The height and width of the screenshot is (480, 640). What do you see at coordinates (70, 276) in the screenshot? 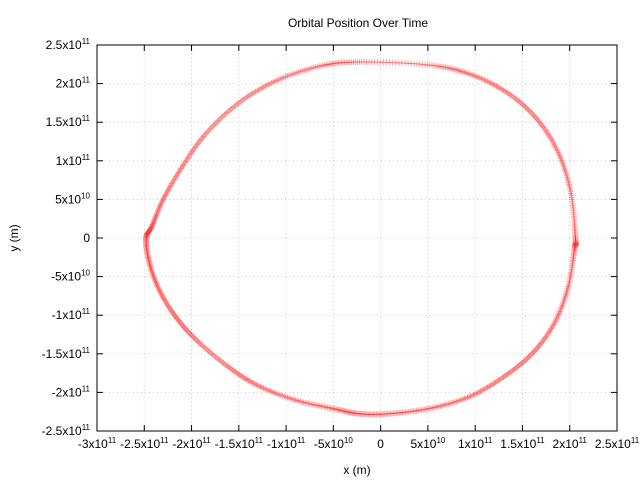
I see `y-tick-label: -5x10¹⁰` at bounding box center [70, 276].